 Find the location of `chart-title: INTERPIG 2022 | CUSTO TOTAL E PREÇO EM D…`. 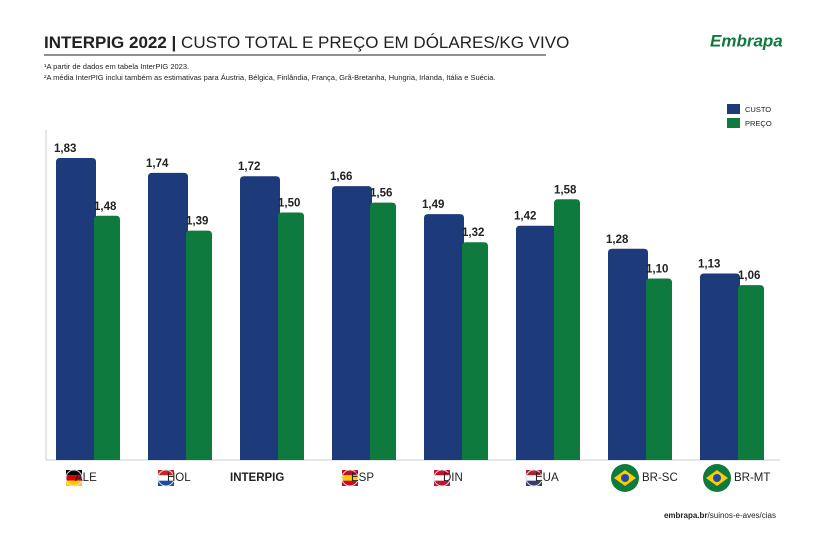

chart-title: INTERPIG 2022 | CUSTO TOTAL E PREÇO EM D… is located at coordinates (306, 42).